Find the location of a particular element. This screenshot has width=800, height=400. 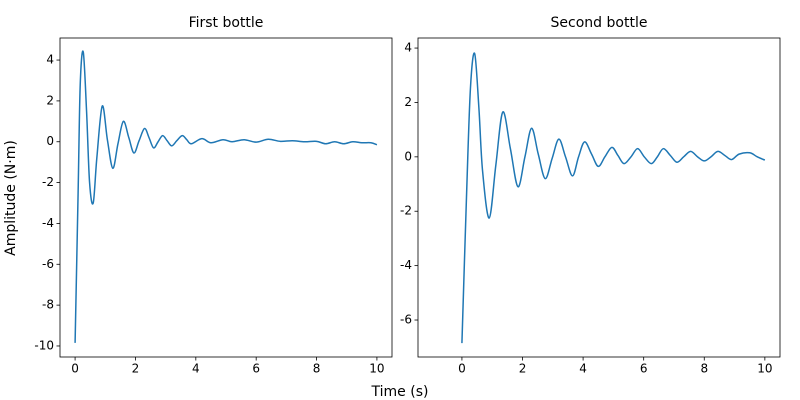

y-tick-label: -8 is located at coordinates (48, 305).